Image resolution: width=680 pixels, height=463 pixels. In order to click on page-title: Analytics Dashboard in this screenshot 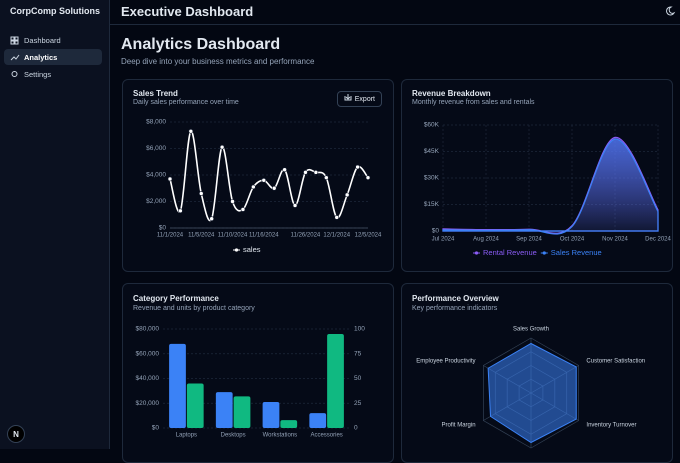, I will do `click(201, 44)`.